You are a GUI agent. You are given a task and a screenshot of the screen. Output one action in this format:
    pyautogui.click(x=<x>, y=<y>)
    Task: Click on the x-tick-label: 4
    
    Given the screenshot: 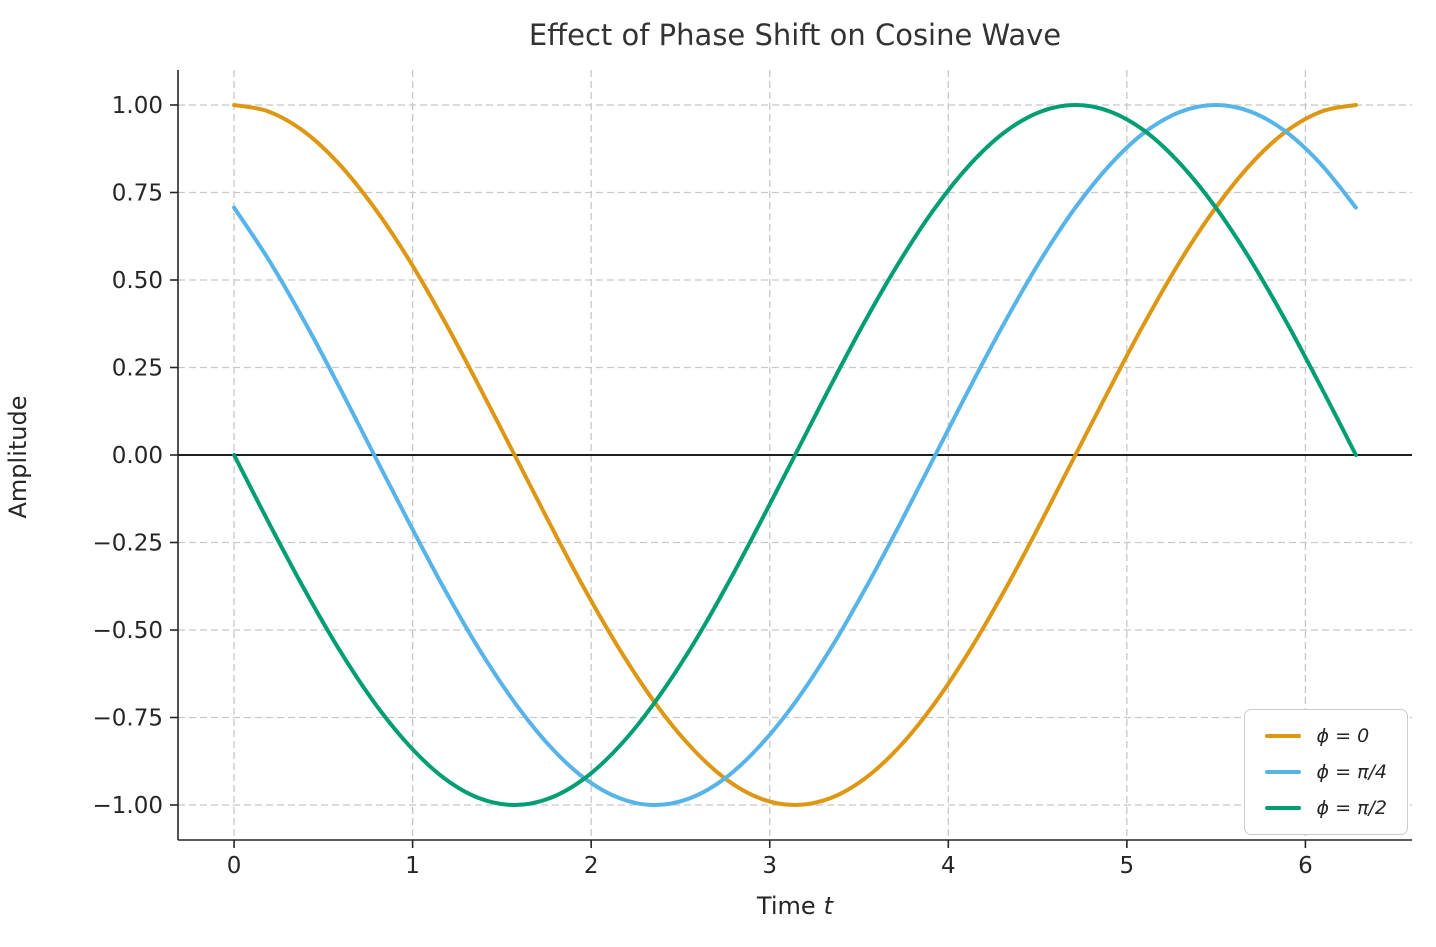 What is the action you would take?
    pyautogui.click(x=948, y=866)
    